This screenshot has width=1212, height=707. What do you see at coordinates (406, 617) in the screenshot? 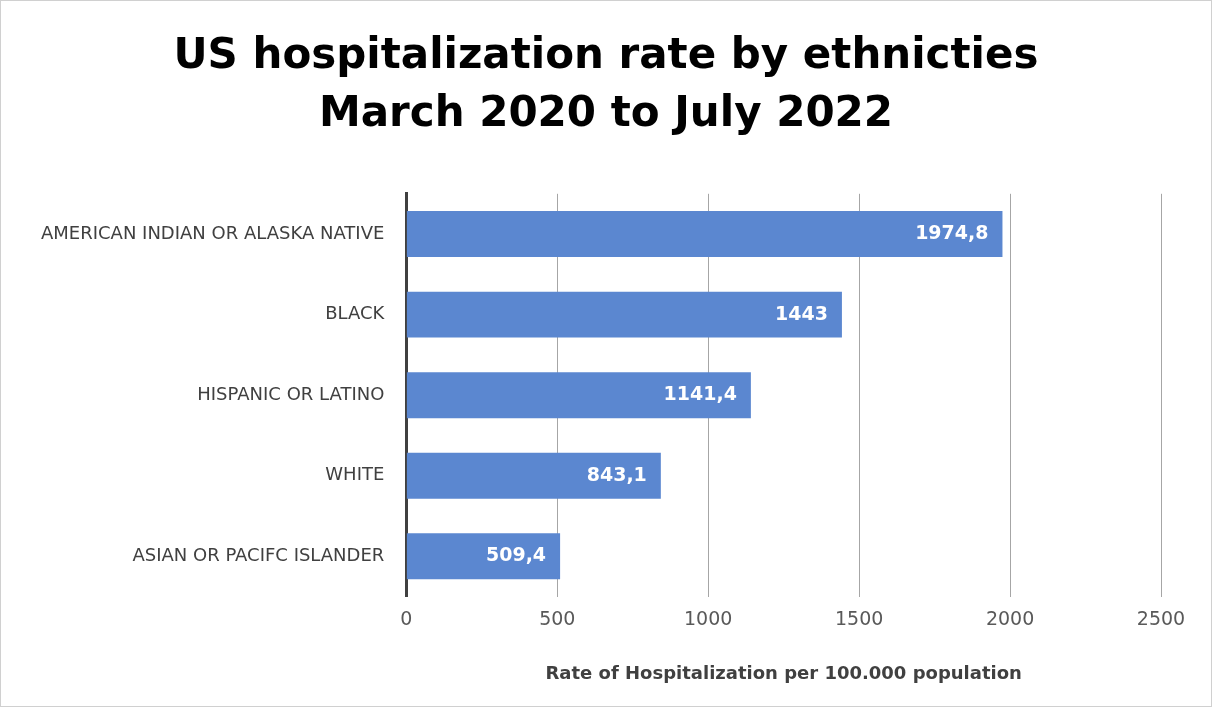
I see `x-tick-label: 0` at bounding box center [406, 617].